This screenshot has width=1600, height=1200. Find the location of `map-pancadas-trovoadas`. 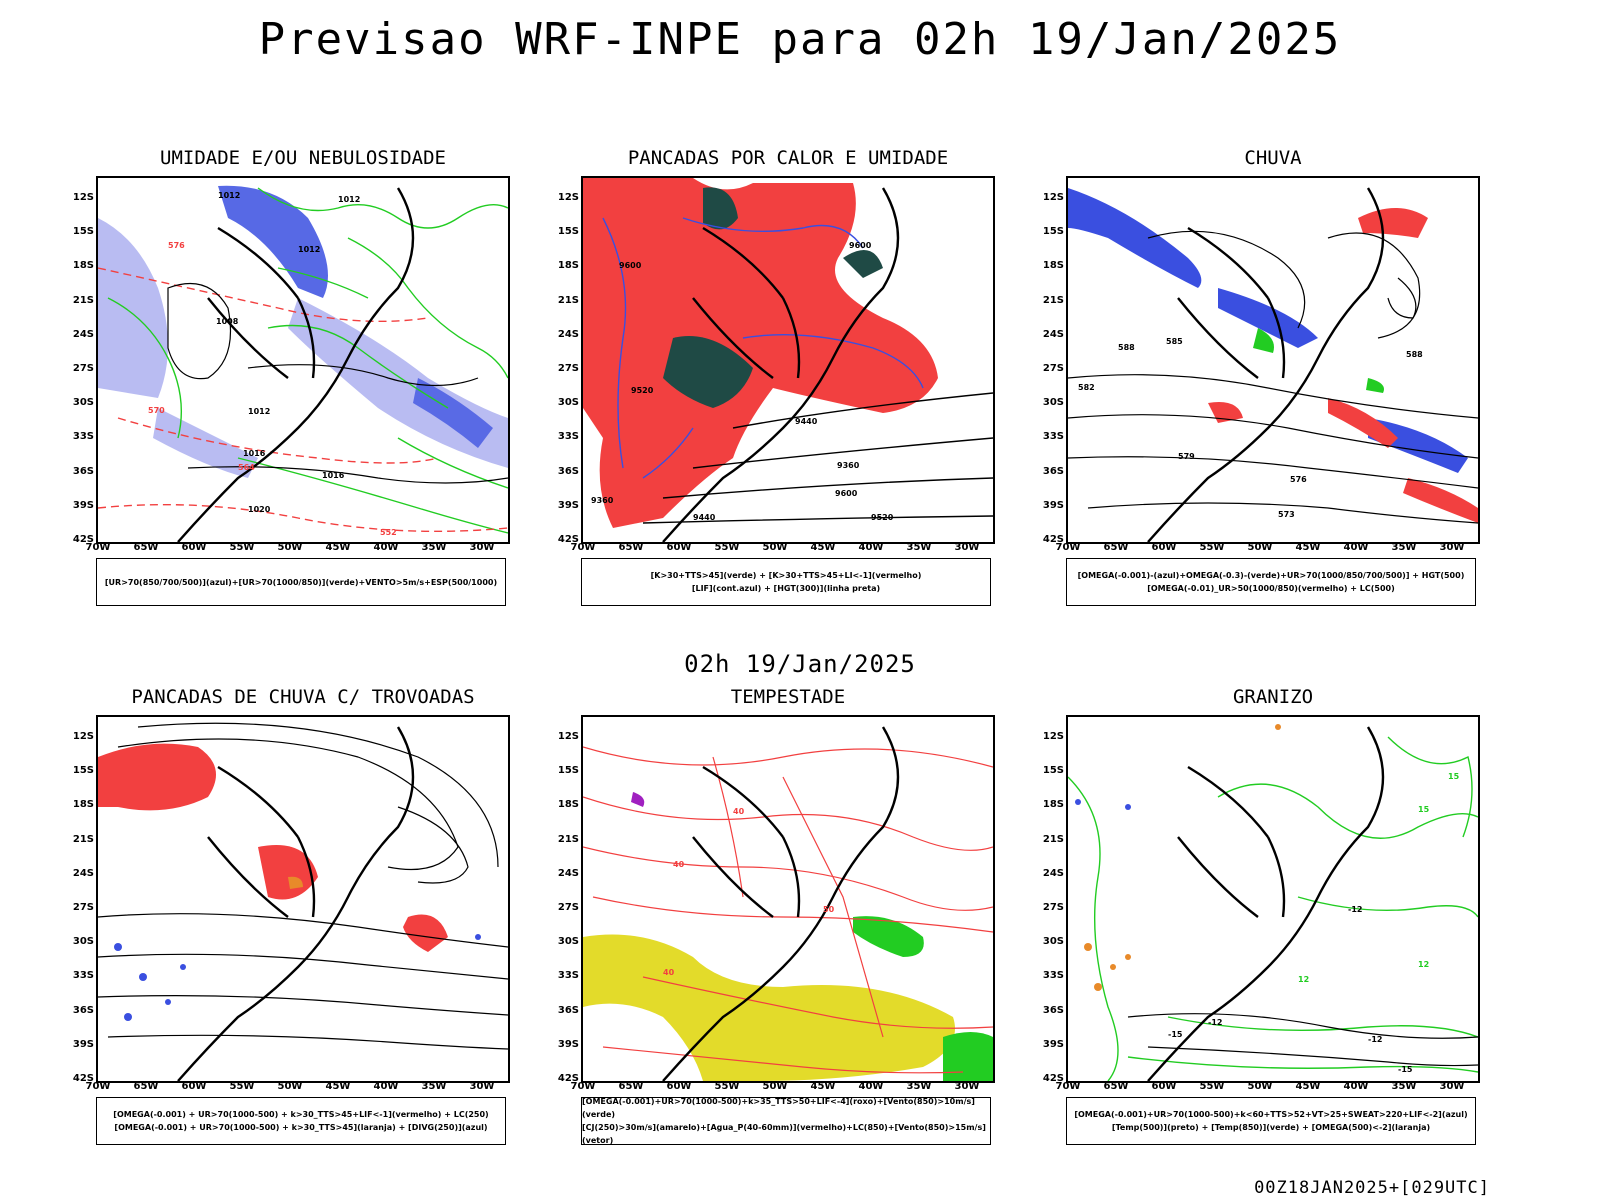

map-pancadas-trovoadas is located at coordinates (303, 899).